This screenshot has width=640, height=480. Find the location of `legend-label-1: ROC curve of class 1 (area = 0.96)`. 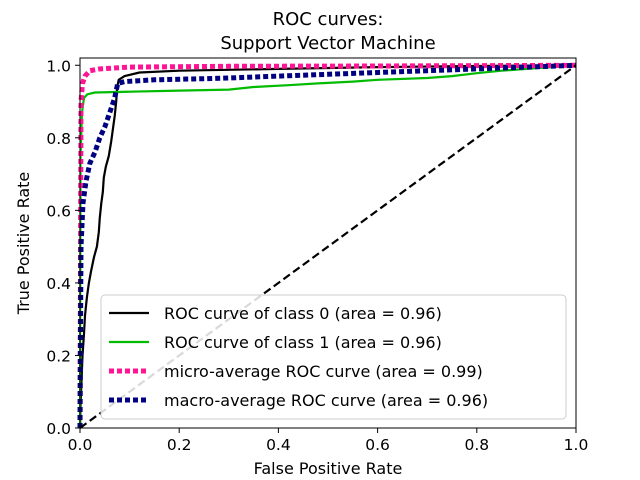

legend-label-1: ROC curve of class 1 (area = 0.96) is located at coordinates (303, 342).